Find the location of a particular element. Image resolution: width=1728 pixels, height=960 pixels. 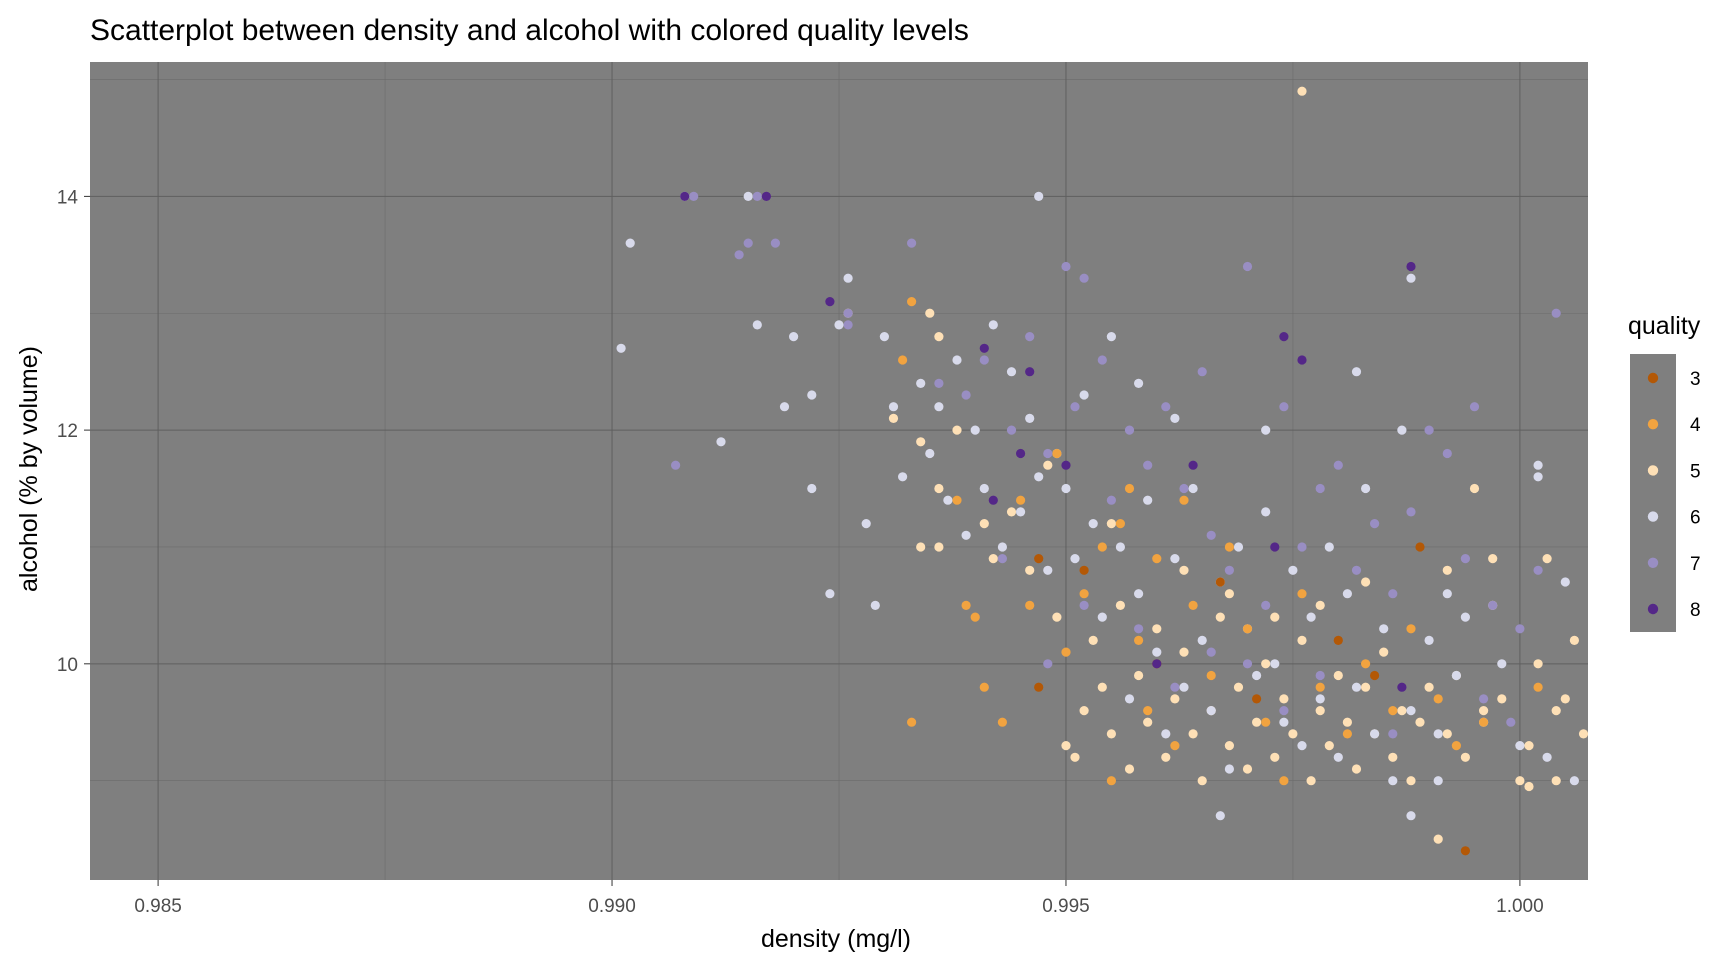

x-tick-label: 0.995 is located at coordinates (1066, 906).